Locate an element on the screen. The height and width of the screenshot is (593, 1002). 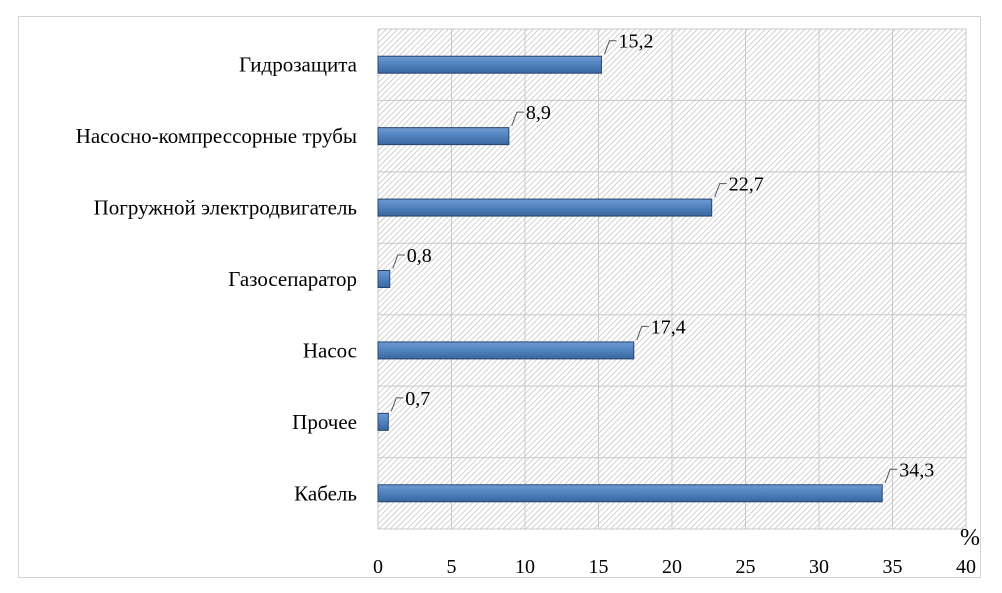
data-label: 8,9 is located at coordinates (538, 113).